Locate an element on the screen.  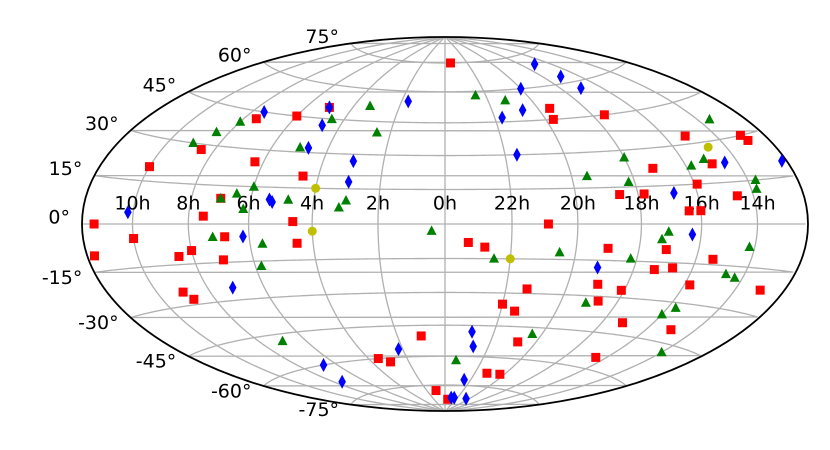
y-tick-label: 15° is located at coordinates (66, 169).